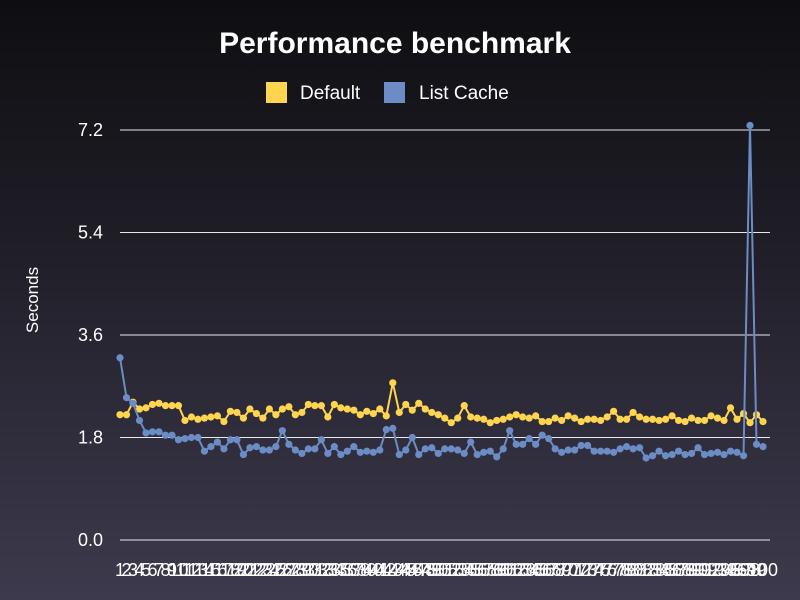 Image resolution: width=800 pixels, height=600 pixels. I want to click on x-tick-label: 88, so click(685, 570).